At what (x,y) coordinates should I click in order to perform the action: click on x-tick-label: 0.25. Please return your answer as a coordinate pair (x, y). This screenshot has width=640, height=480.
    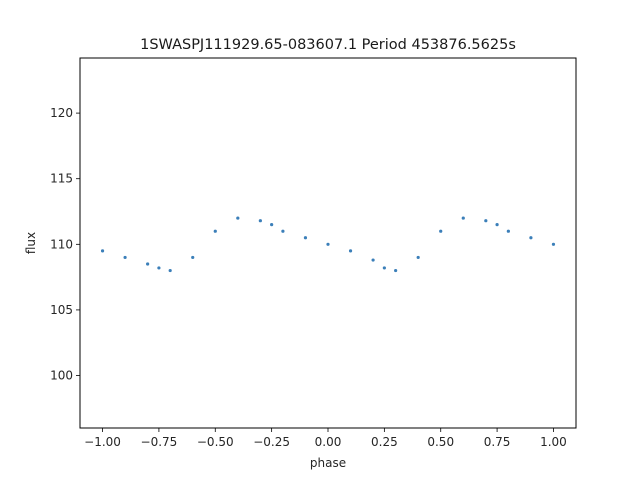
    Looking at the image, I should click on (384, 442).